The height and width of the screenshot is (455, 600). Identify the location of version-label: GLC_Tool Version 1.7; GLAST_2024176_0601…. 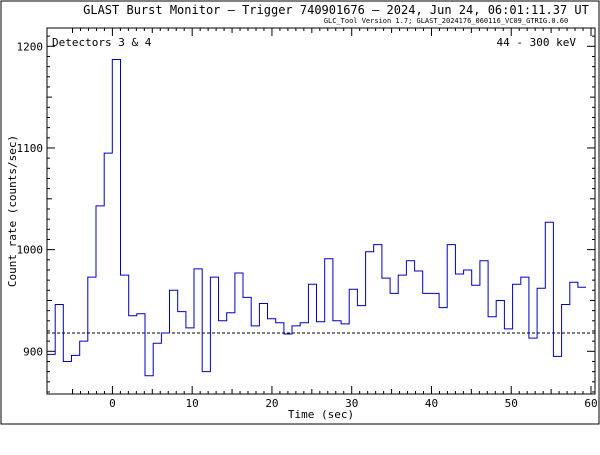
(446, 21).